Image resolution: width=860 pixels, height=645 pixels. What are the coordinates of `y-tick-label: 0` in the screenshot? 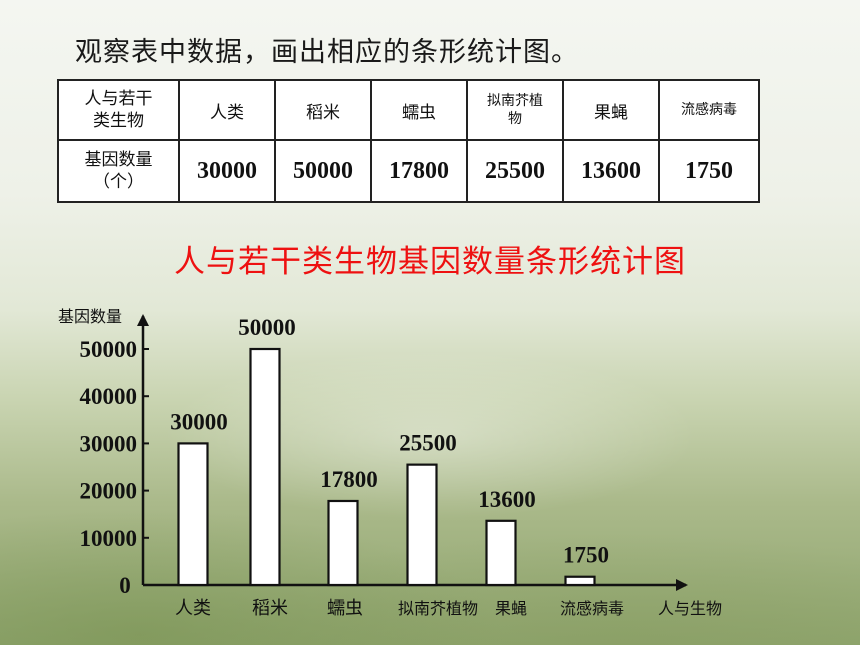 It's located at (125, 585).